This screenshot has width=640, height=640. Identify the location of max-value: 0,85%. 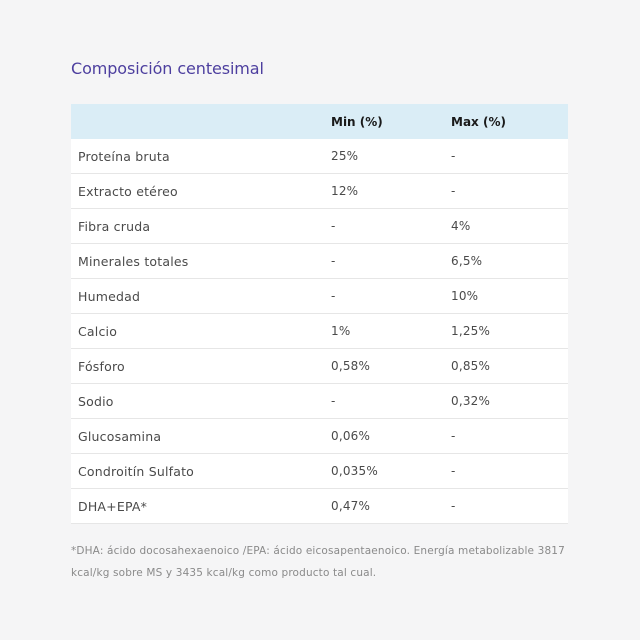
(471, 366).